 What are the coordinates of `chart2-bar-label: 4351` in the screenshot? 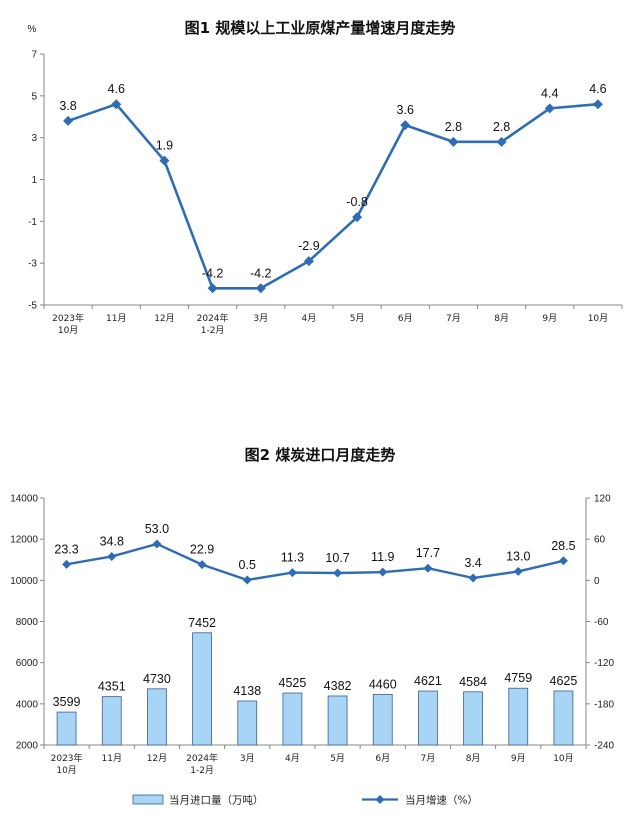 It's located at (112, 687).